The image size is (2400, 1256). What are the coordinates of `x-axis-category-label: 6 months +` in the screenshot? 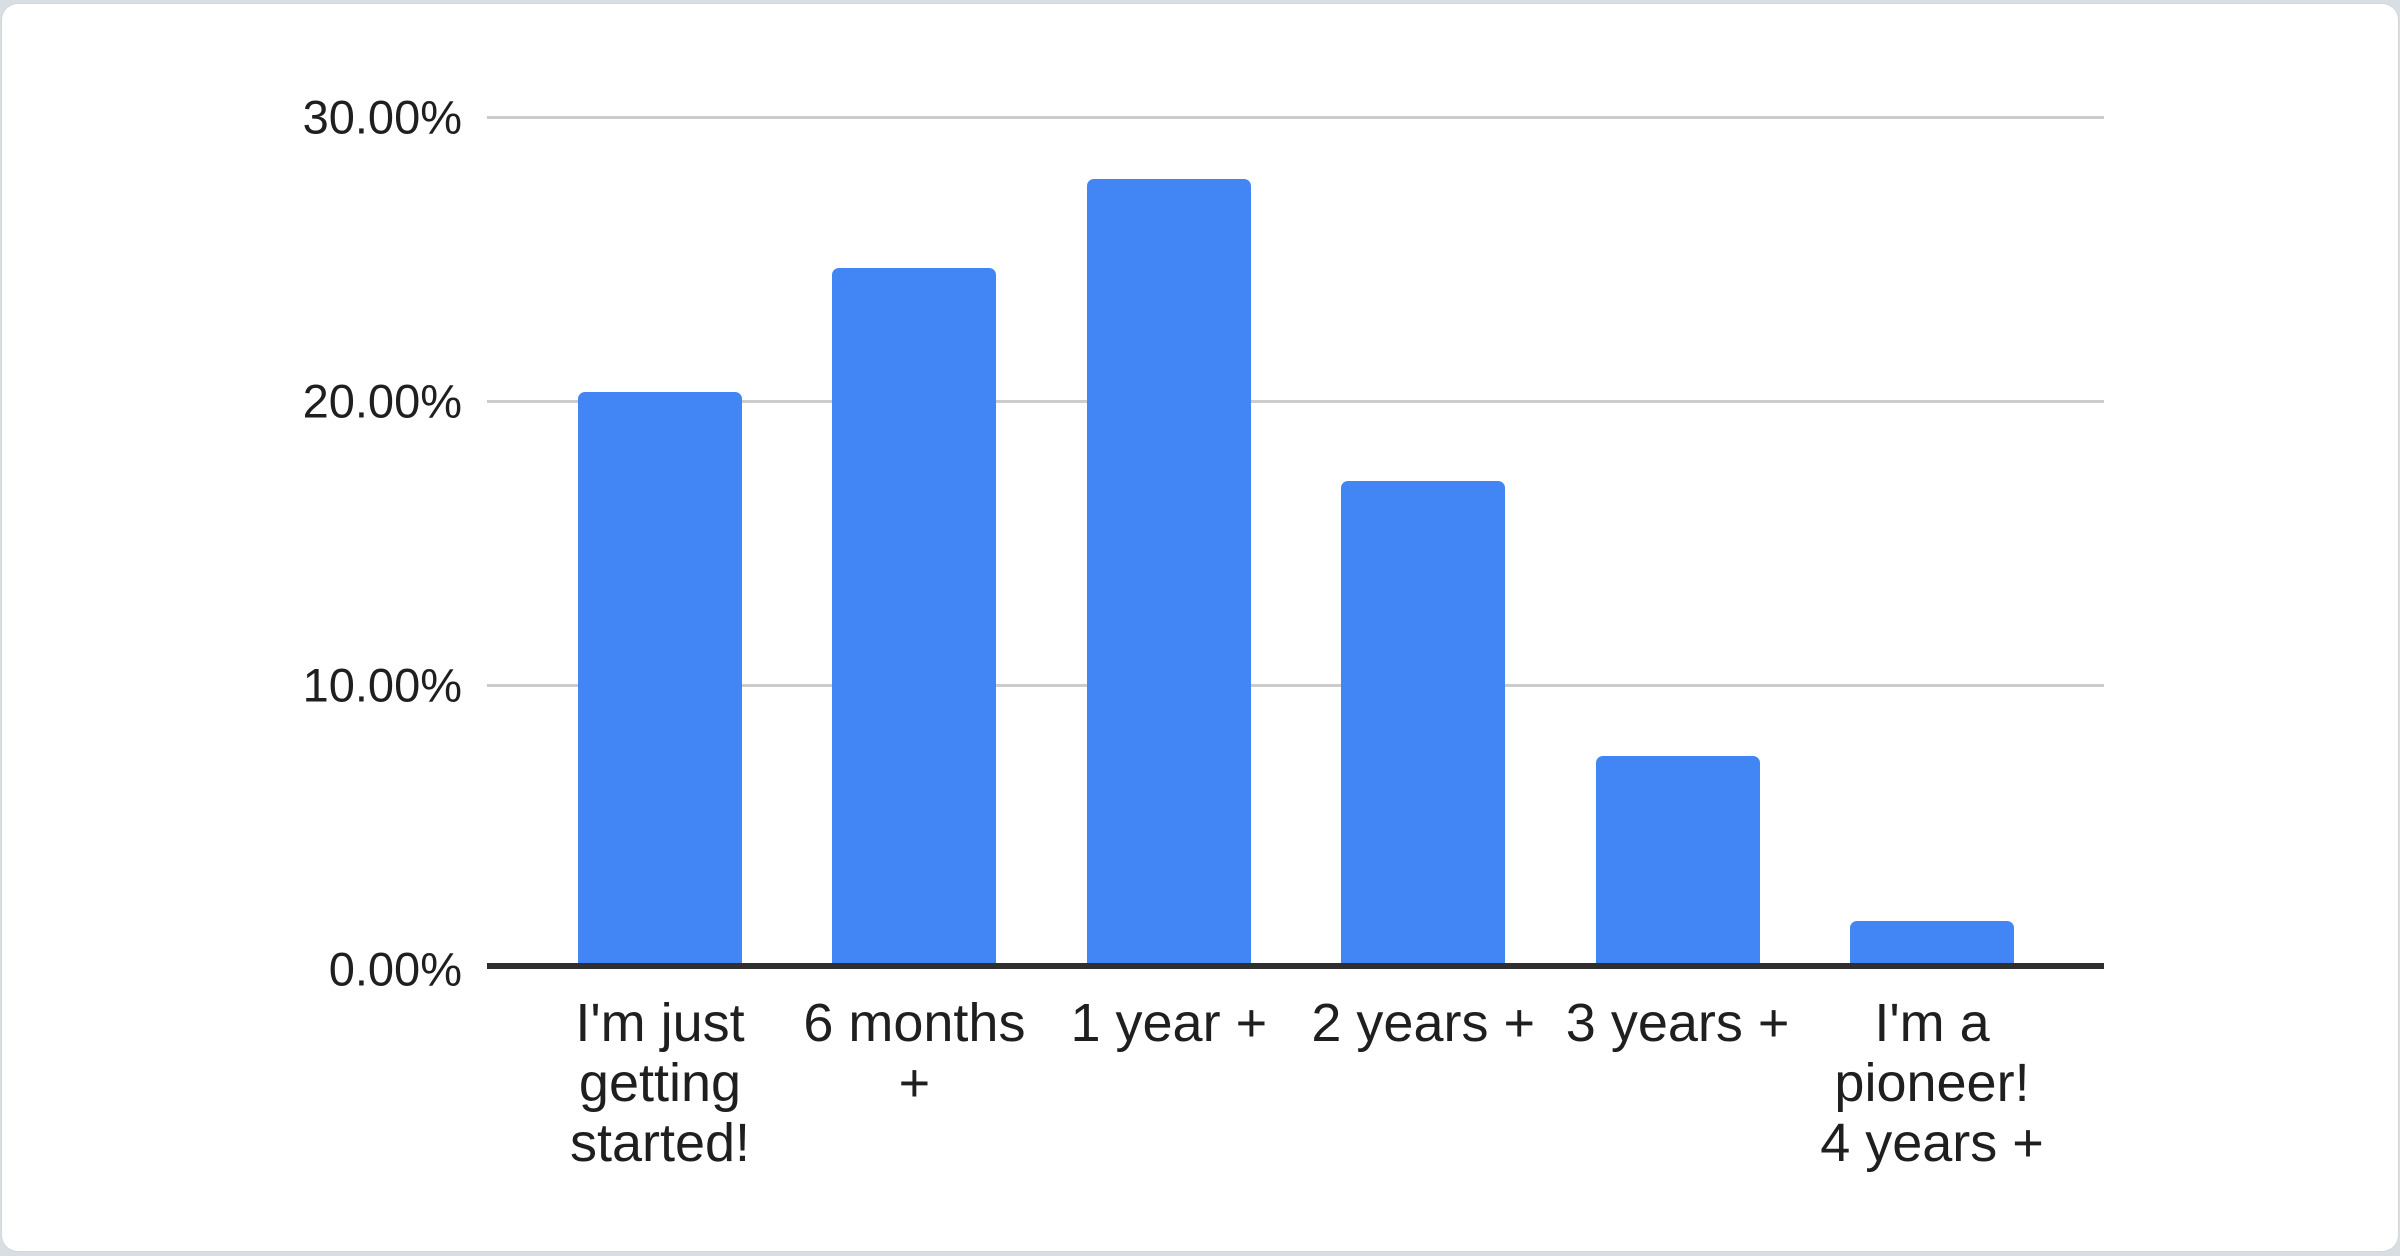 It's located at (914, 1053).